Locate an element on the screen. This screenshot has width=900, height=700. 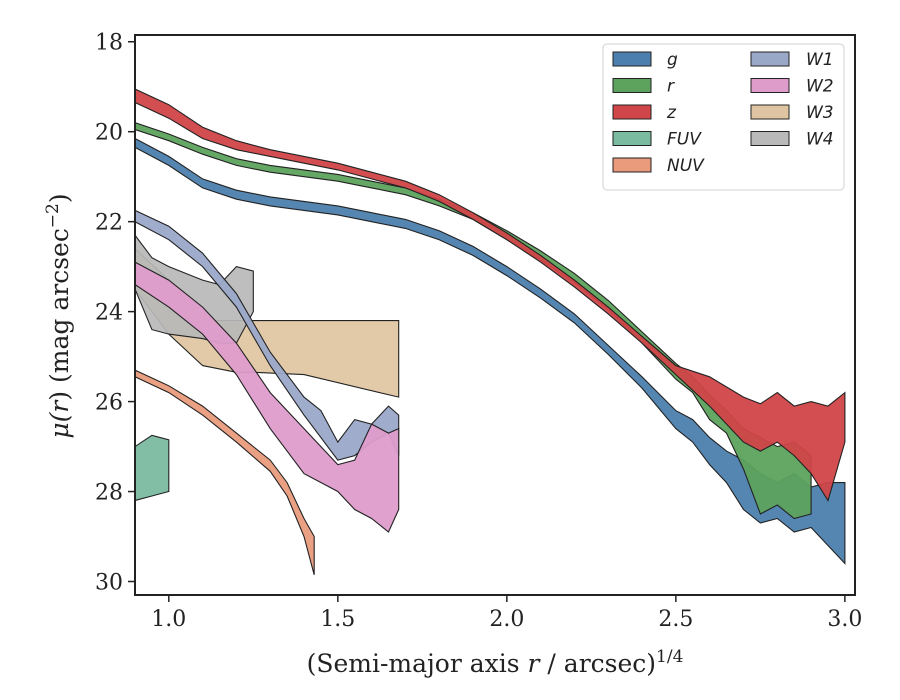
legend-label-W3: W3 is located at coordinates (820, 113).